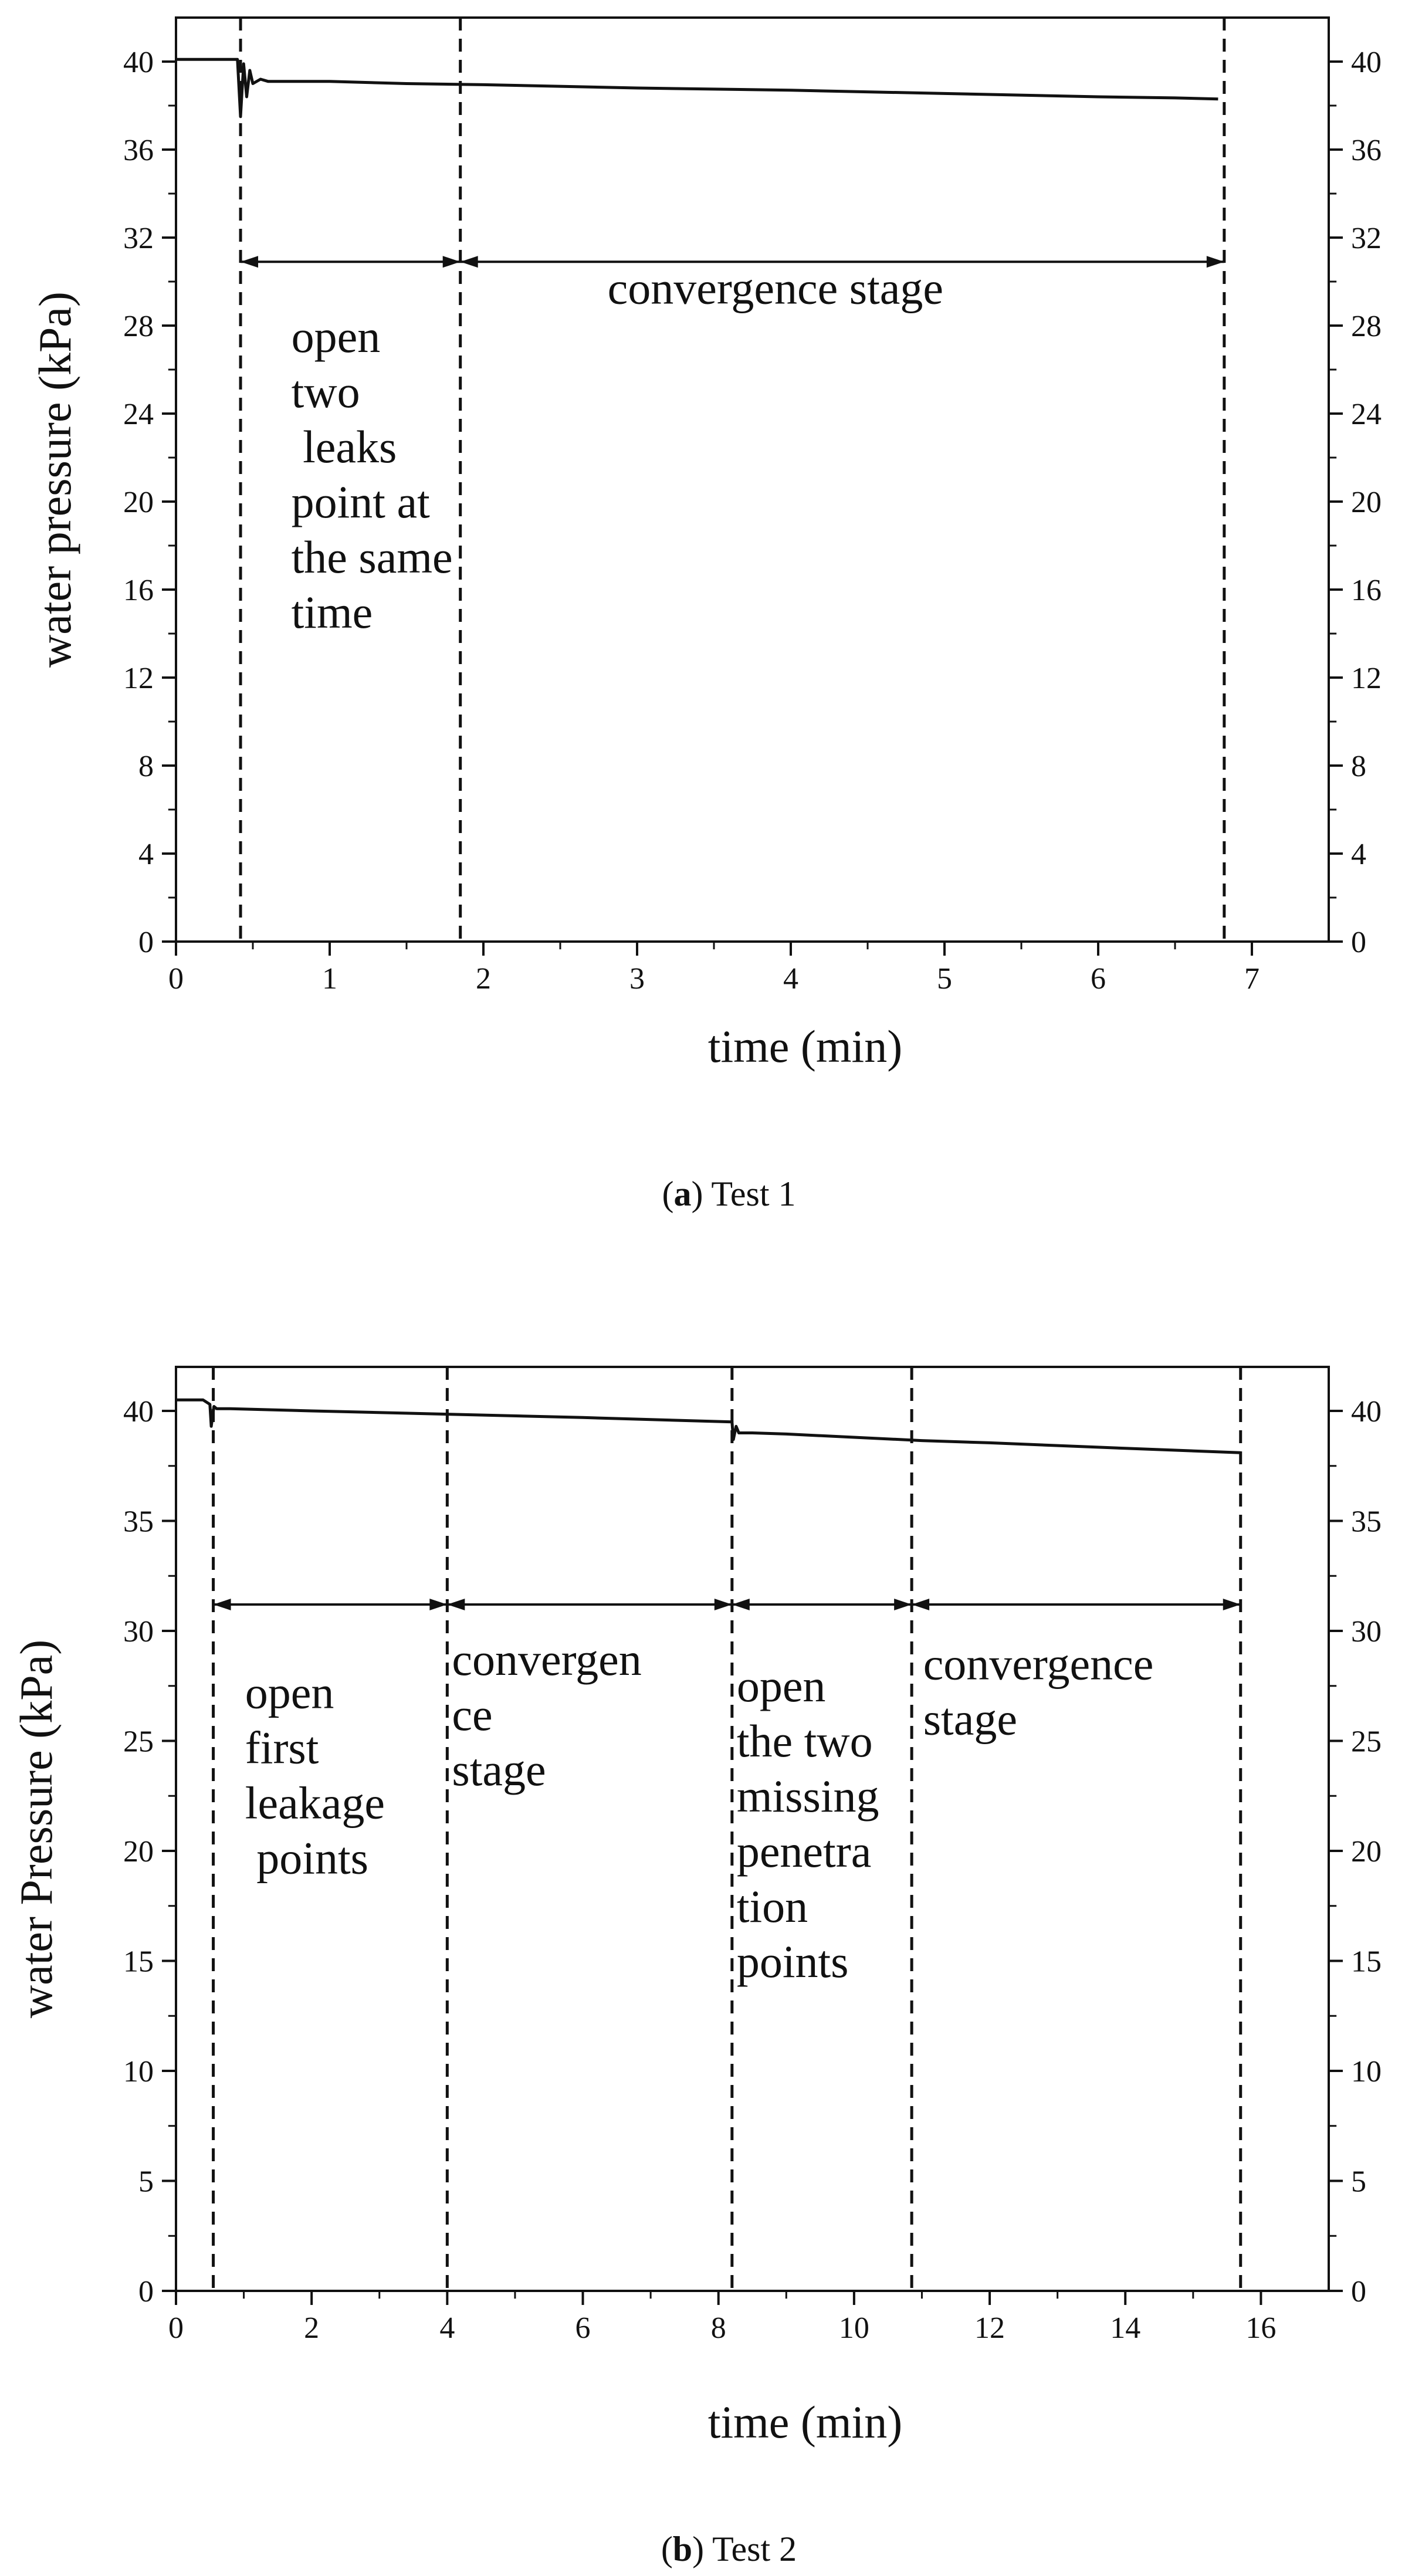  I want to click on y-tick-label: 0, so click(146, 942).